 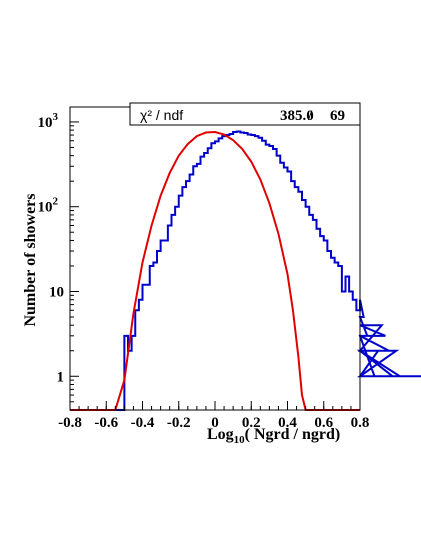 I want to click on x-tick-label: -0.4, so click(x=143, y=423).